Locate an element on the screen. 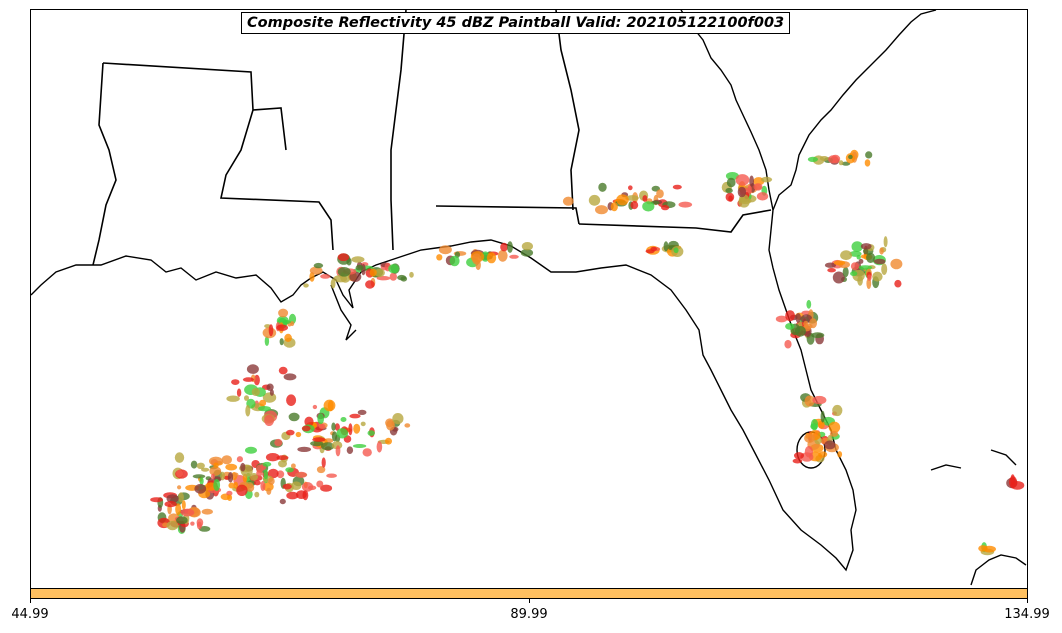 The width and height of the screenshot is (1062, 633). border-ms-la-south is located at coordinates (269, 129).